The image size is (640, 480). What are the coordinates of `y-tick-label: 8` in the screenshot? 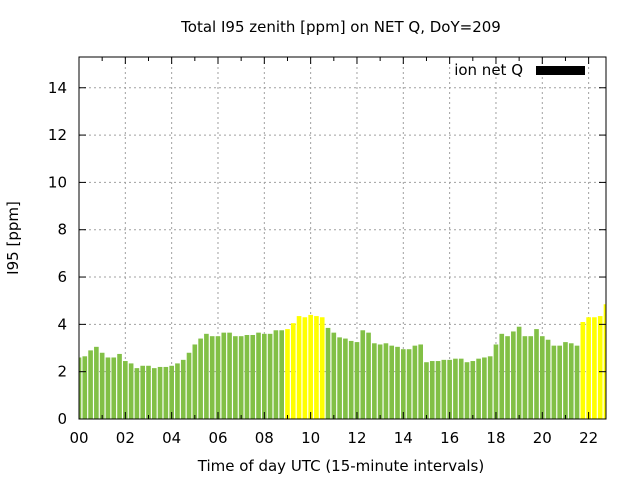 It's located at (62, 230).